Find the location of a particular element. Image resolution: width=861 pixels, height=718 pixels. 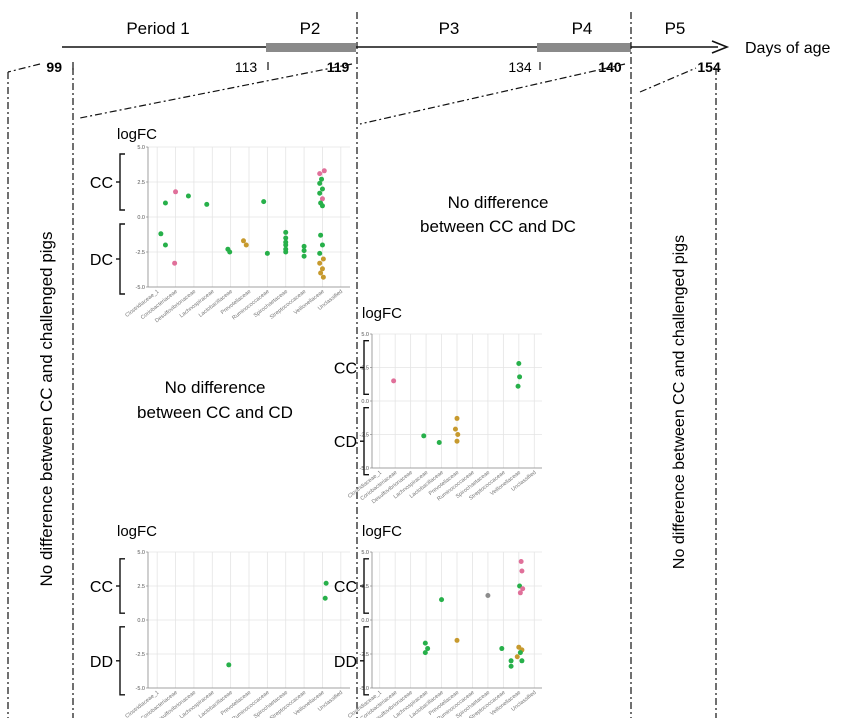

period-label-1: Period 1 is located at coordinates (157, 28).